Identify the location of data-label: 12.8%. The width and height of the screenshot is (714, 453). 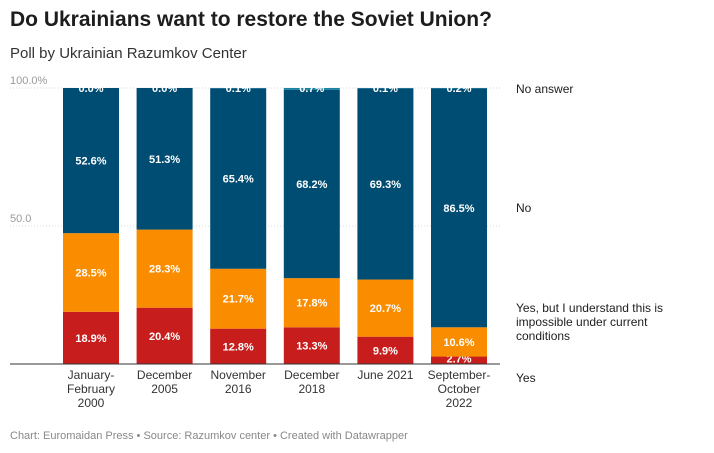
(238, 347).